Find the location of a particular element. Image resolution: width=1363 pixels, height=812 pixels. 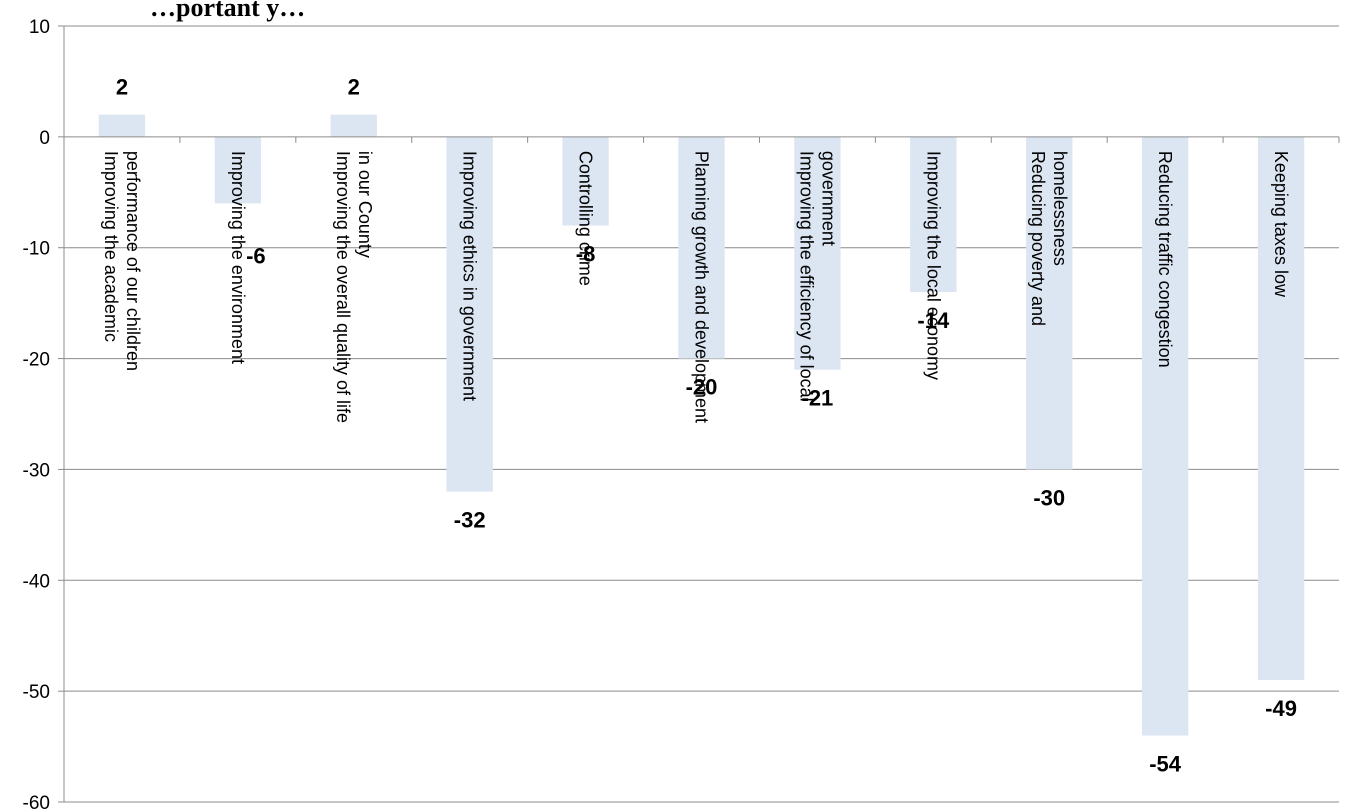

y-tick-label: -60 is located at coordinates (36, 802).